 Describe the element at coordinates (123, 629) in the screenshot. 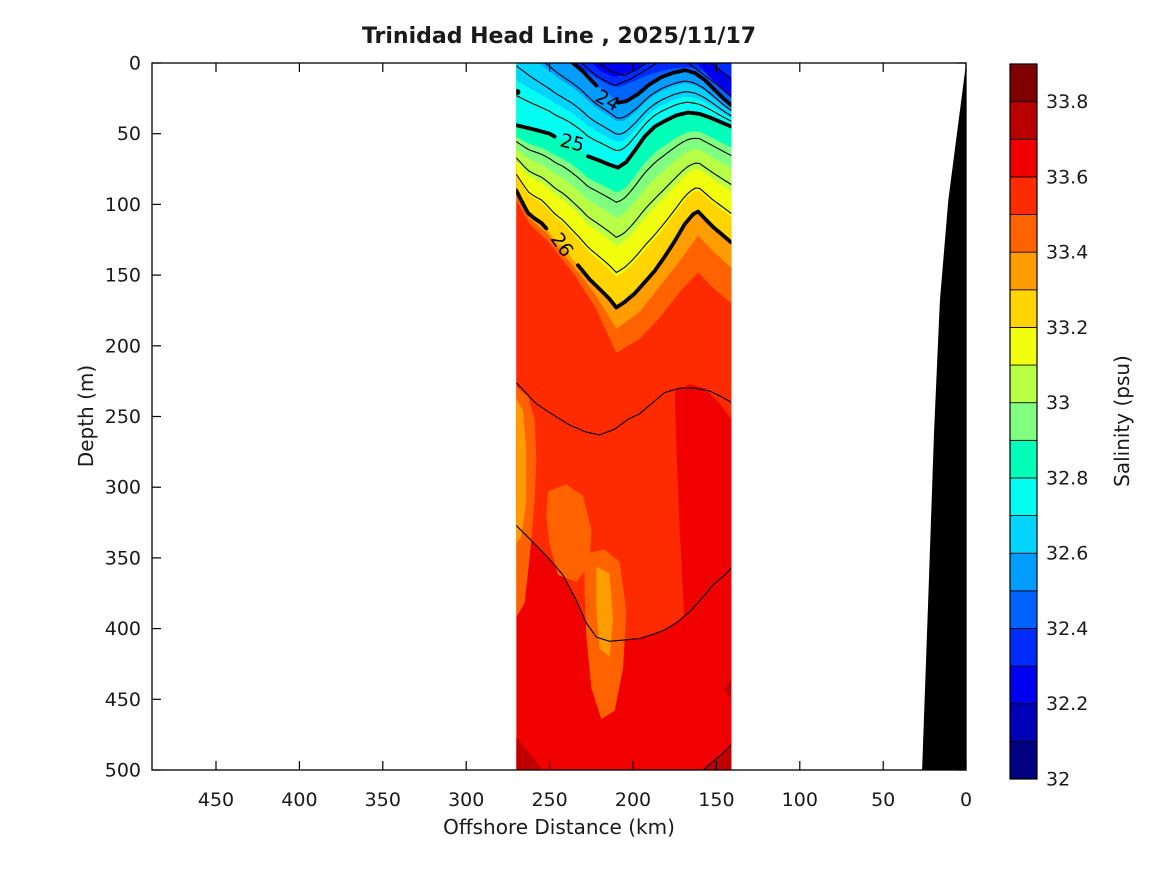

I see `y-tick-label: 400` at that location.